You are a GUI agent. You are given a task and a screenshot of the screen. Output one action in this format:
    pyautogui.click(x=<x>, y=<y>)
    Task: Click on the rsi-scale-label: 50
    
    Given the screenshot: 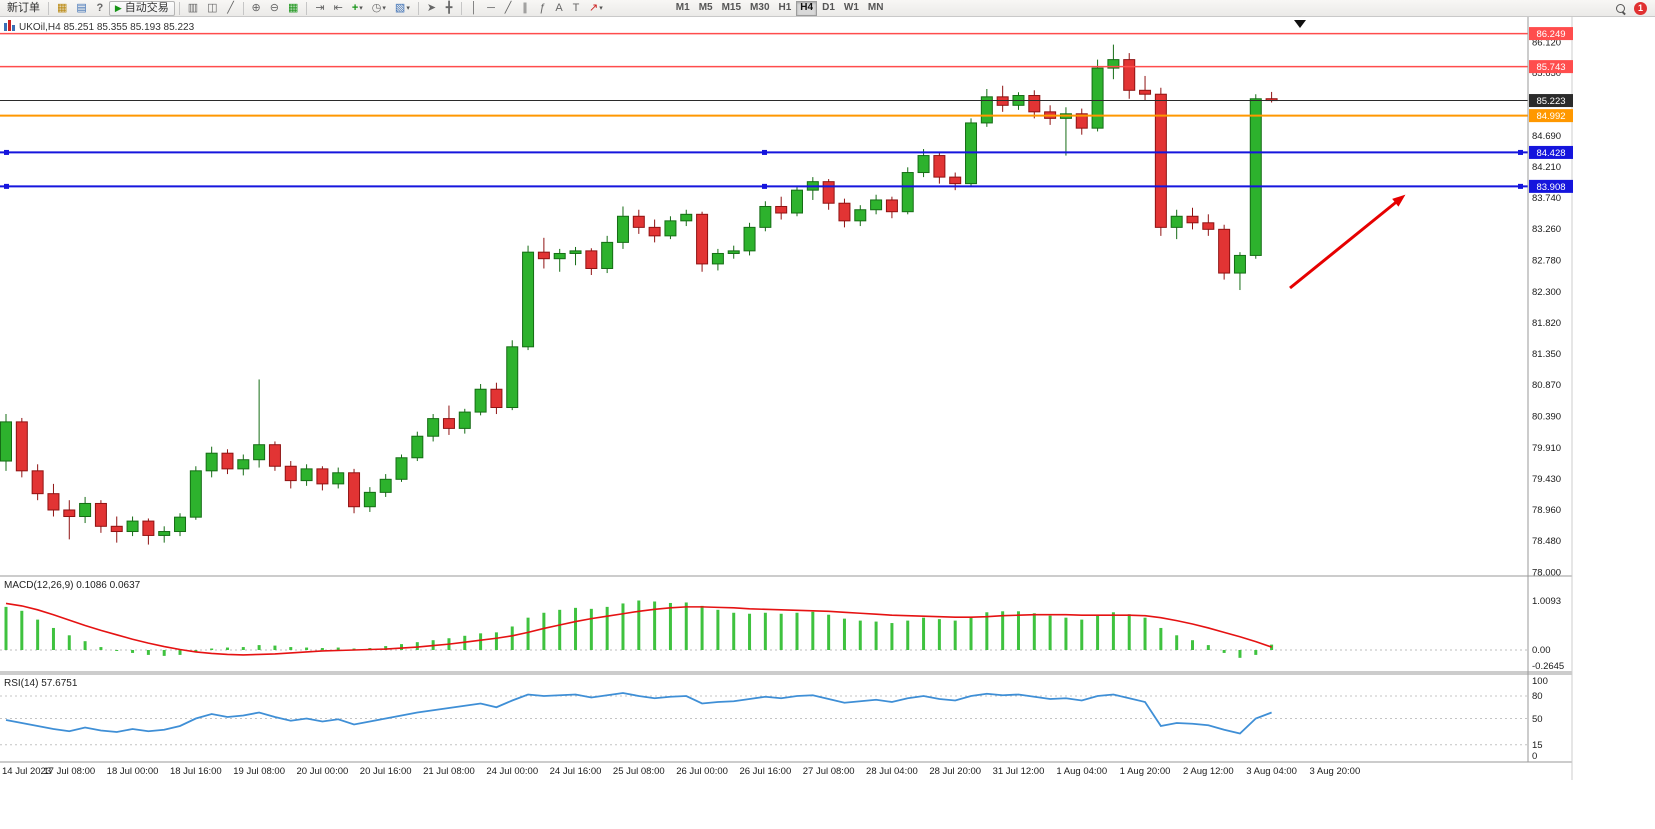 What is the action you would take?
    pyautogui.click(x=1537, y=719)
    